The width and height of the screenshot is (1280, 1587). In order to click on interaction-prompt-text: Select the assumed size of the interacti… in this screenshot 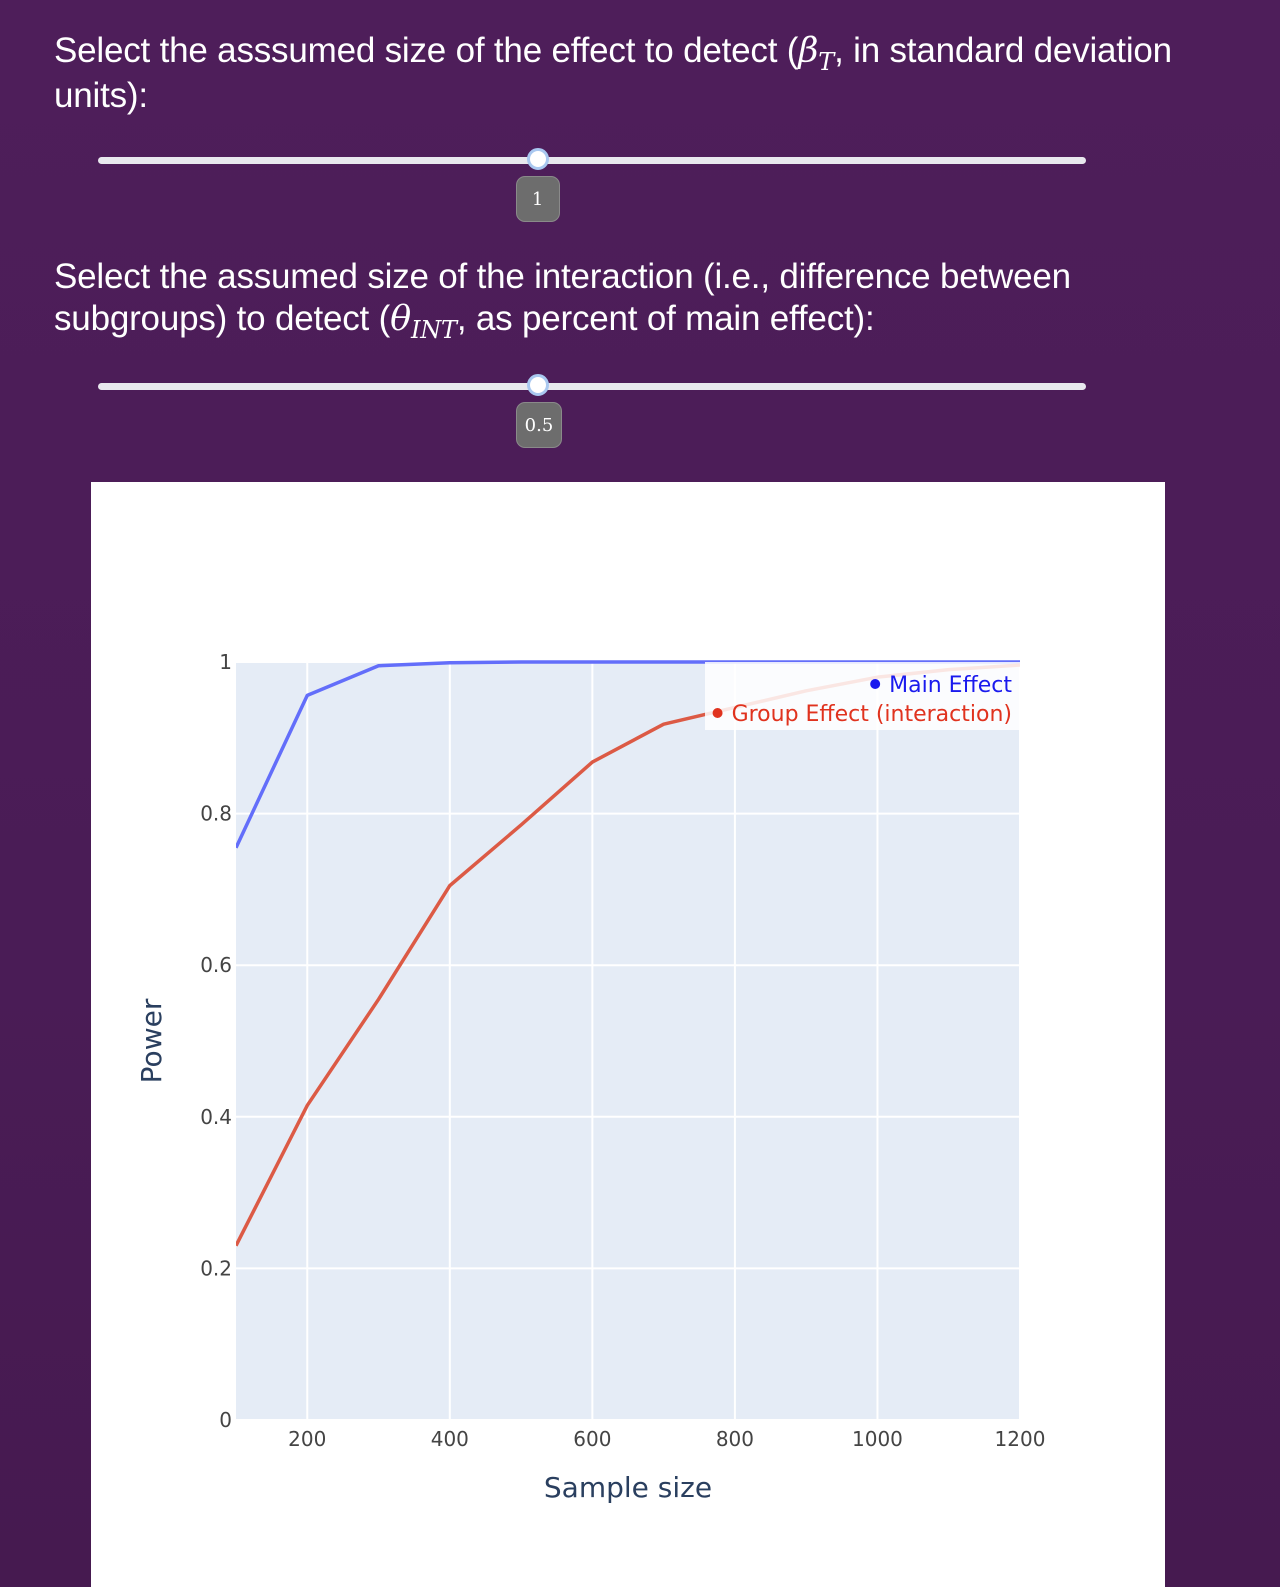, I will do `click(562, 297)`.